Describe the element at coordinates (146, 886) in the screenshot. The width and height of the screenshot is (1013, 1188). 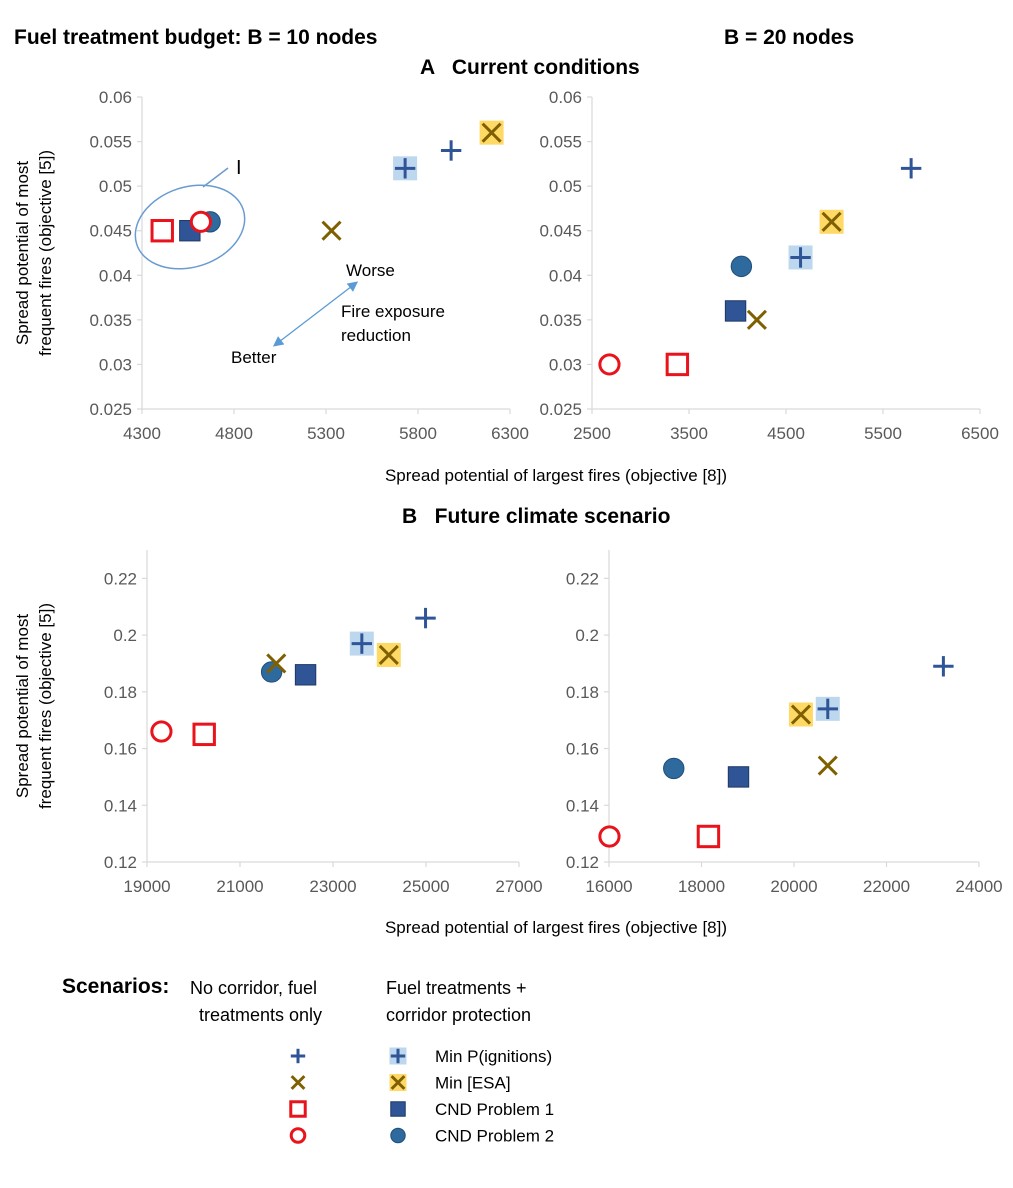
I see `x-tick-label: 19000` at that location.